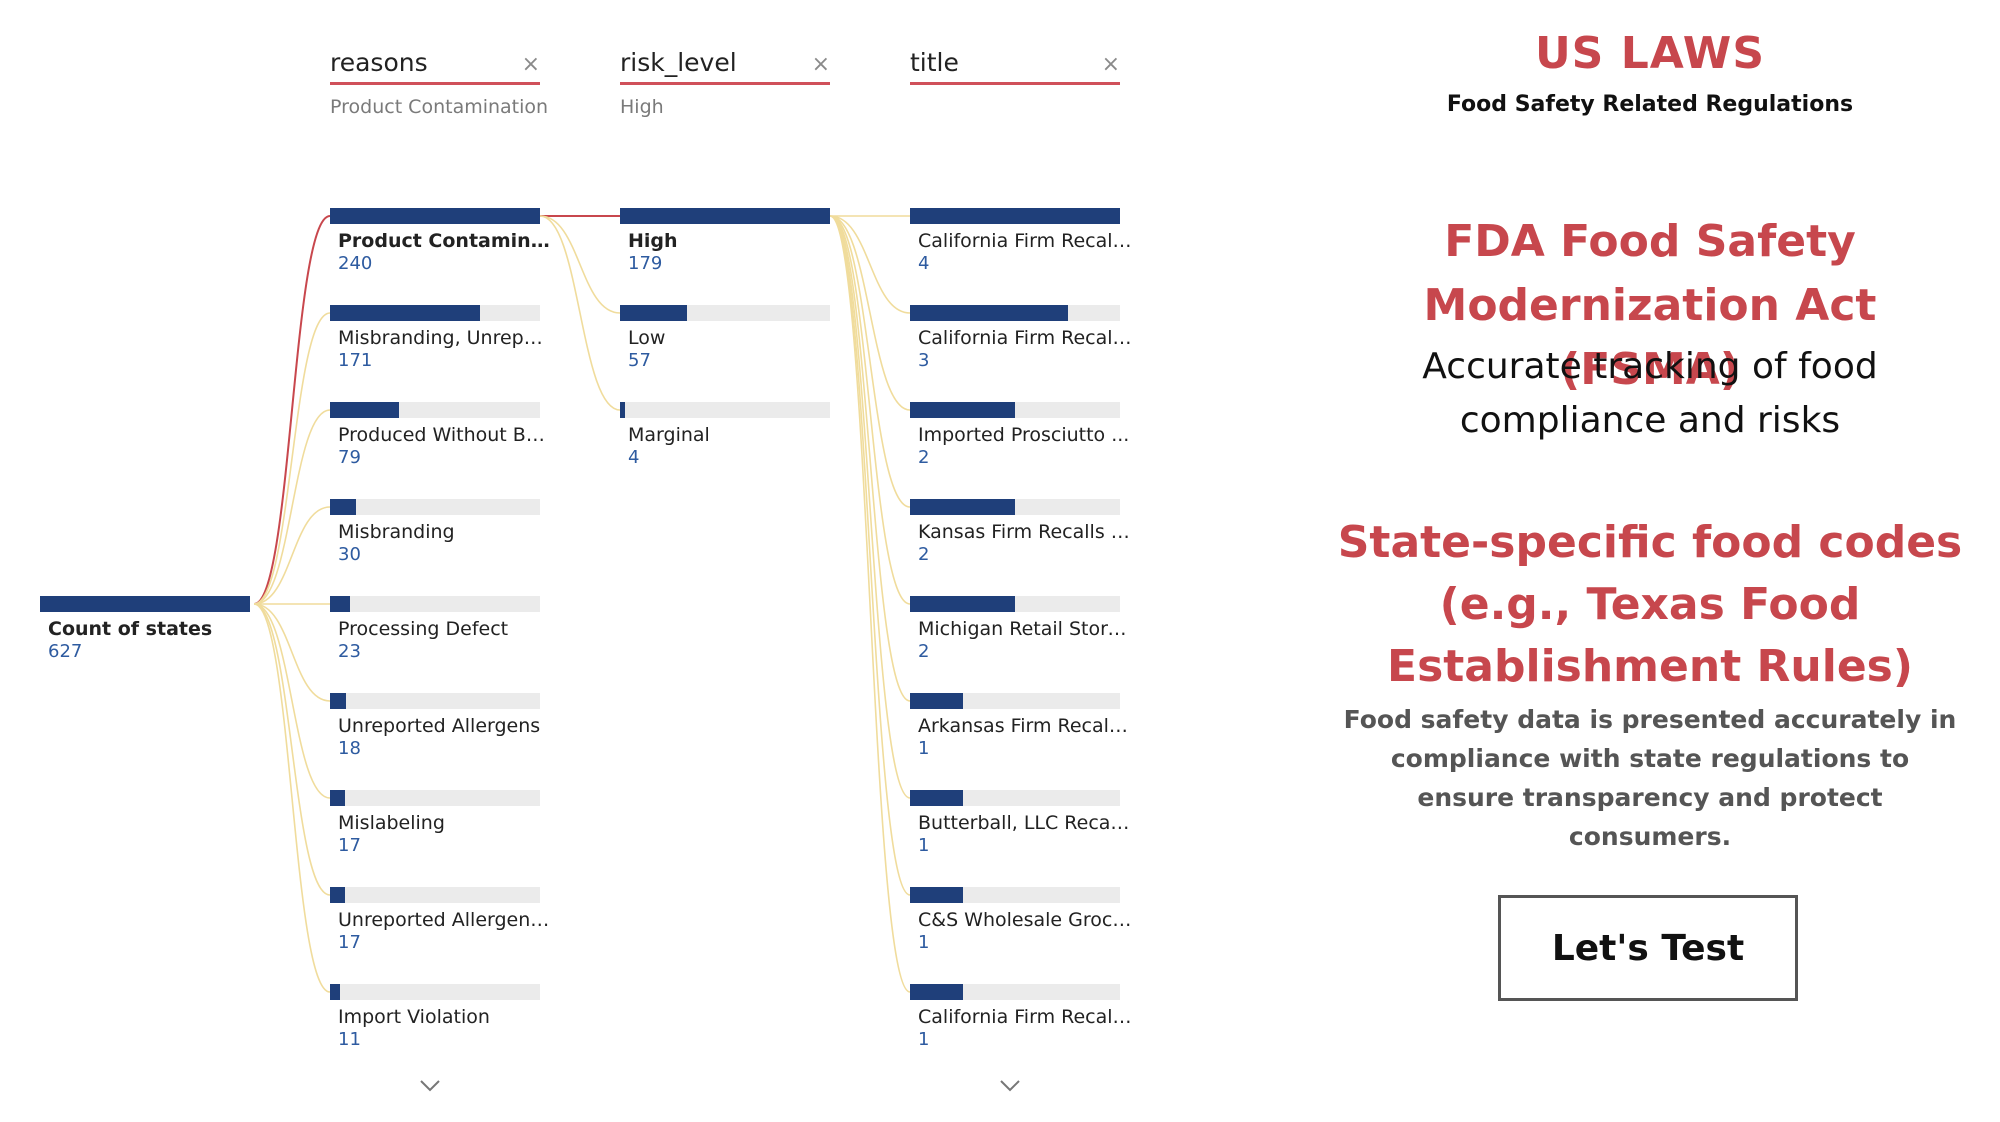 The height and width of the screenshot is (1122, 2000). What do you see at coordinates (349, 748) in the screenshot?
I see `node-value: 18` at bounding box center [349, 748].